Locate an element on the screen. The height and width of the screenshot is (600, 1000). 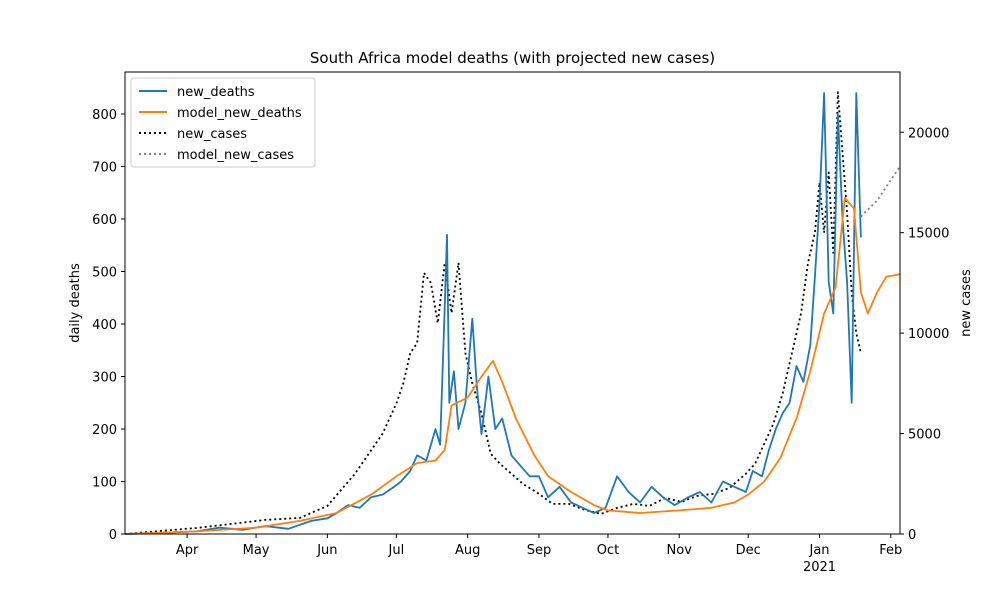
y2-axis-label: new cases is located at coordinates (966, 303).